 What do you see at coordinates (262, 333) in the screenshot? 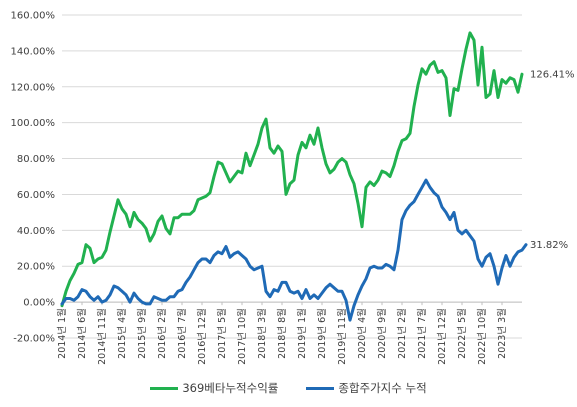
I see `x-tick-label: 2018년 3월` at bounding box center [262, 333].